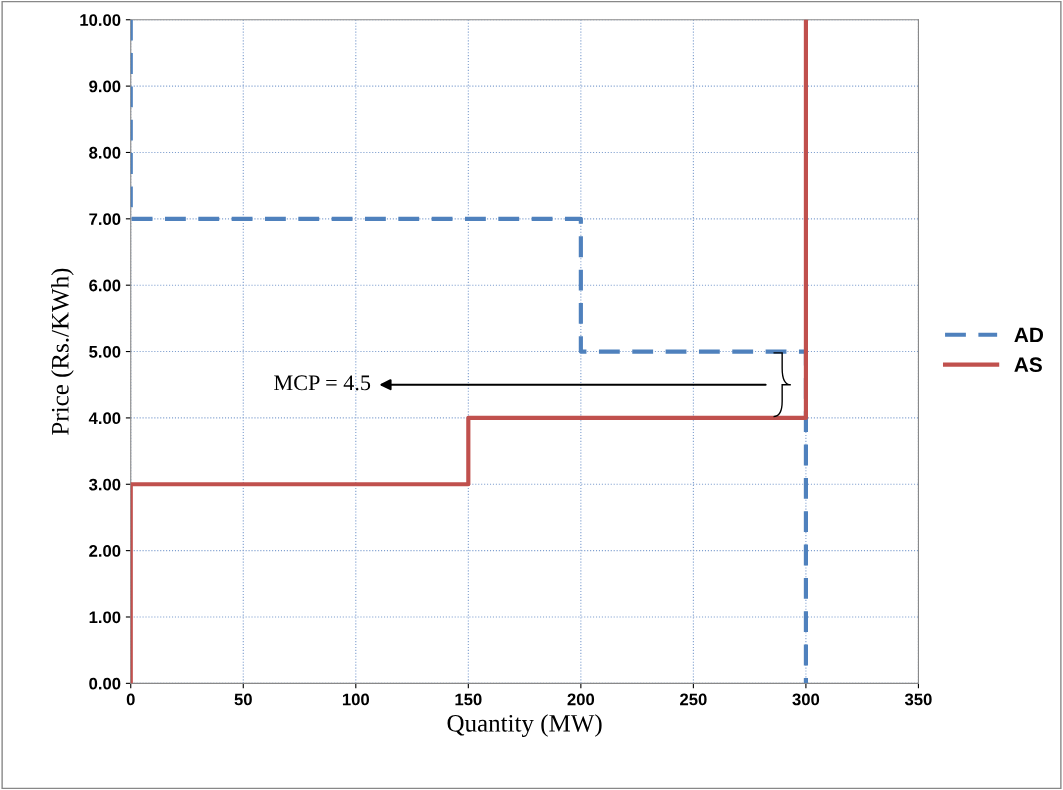 The image size is (1063, 790). What do you see at coordinates (524, 725) in the screenshot?
I see `x-axis-title: Quantity (MW)` at bounding box center [524, 725].